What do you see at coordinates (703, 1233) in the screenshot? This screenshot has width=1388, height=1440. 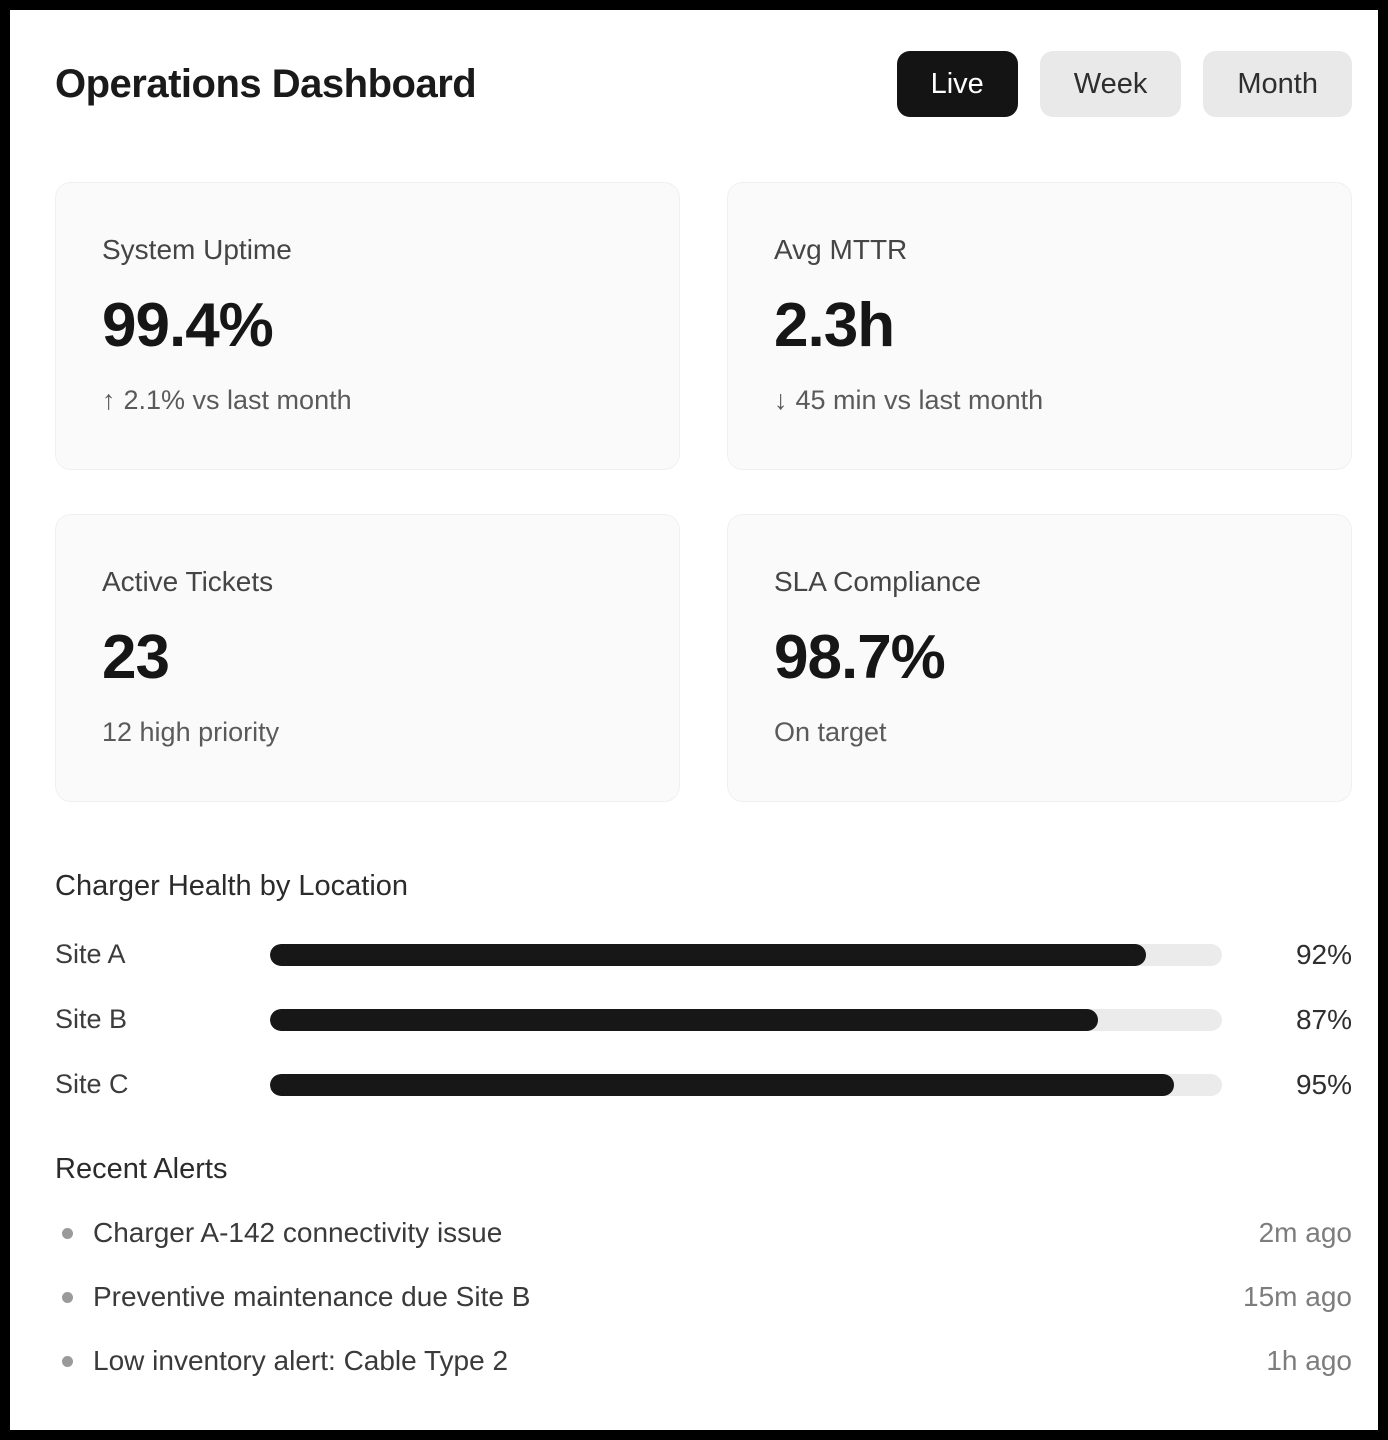 I see `alert-item: Charger A-142 connectivity issue 2m ago` at bounding box center [703, 1233].